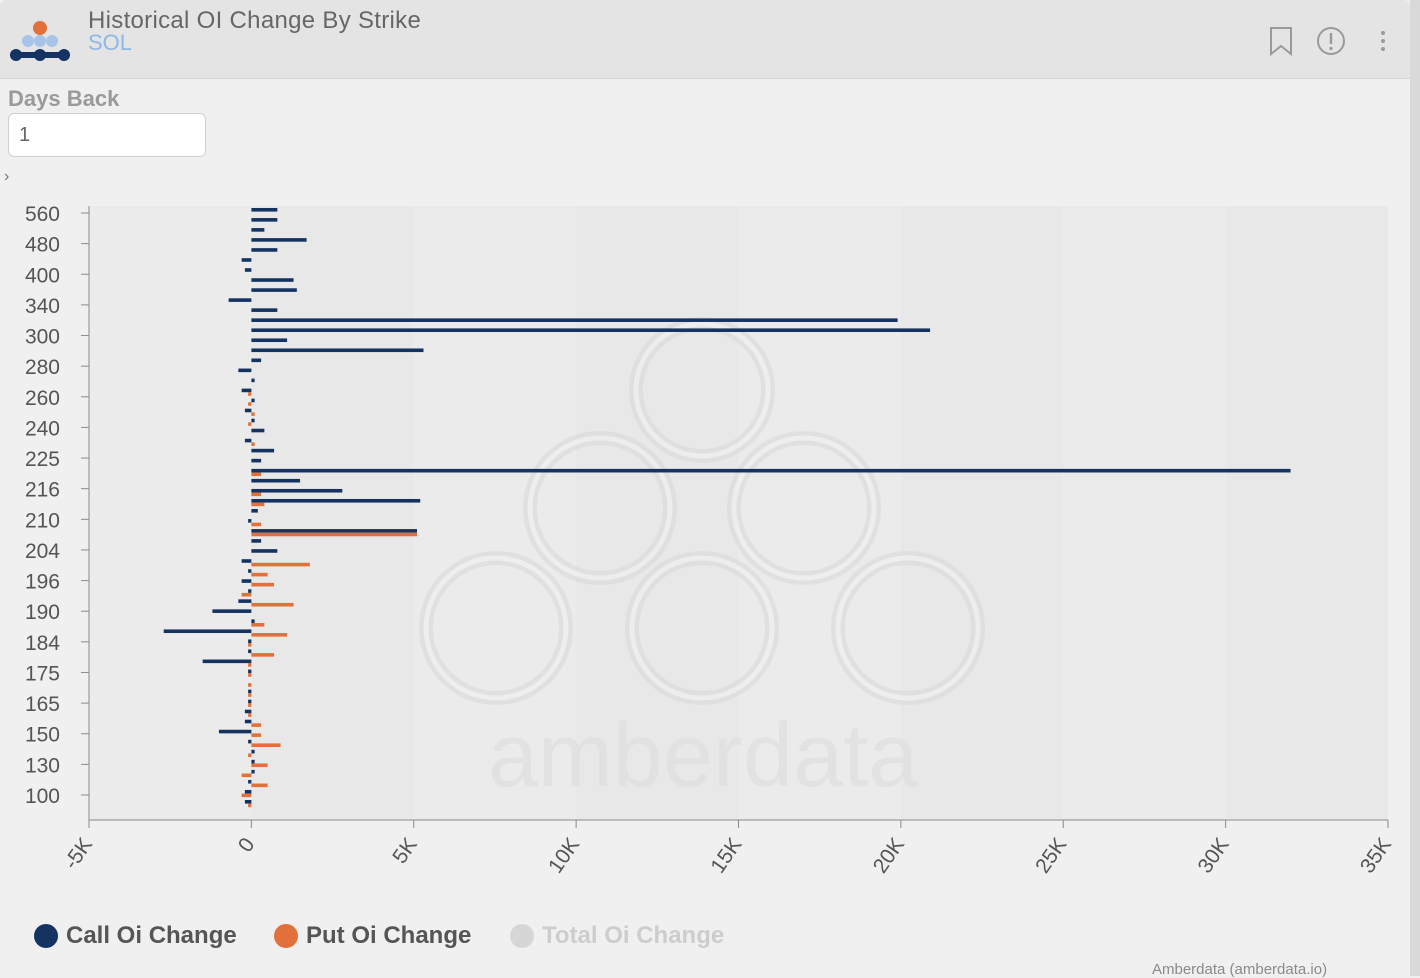  Describe the element at coordinates (42, 735) in the screenshot. I see `y-tick-label: 150` at that location.